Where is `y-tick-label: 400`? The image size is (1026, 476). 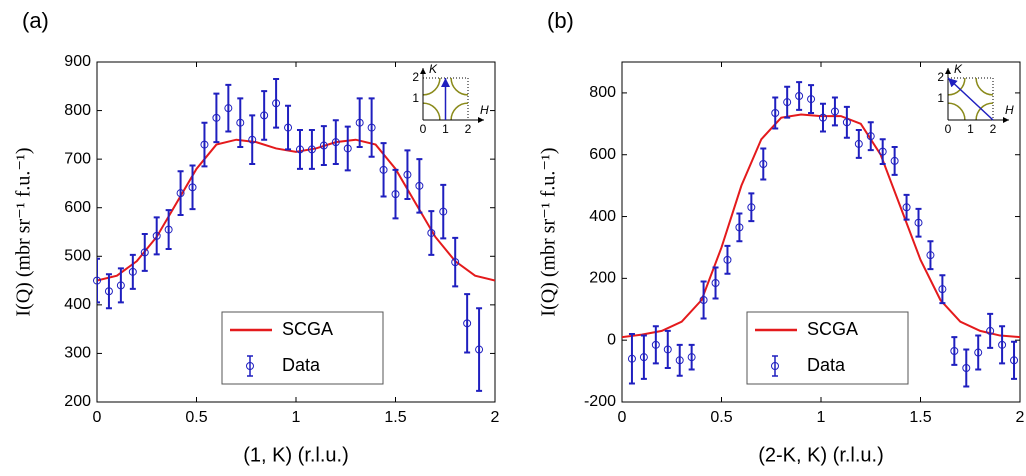 y-tick-label: 400 is located at coordinates (602, 216).